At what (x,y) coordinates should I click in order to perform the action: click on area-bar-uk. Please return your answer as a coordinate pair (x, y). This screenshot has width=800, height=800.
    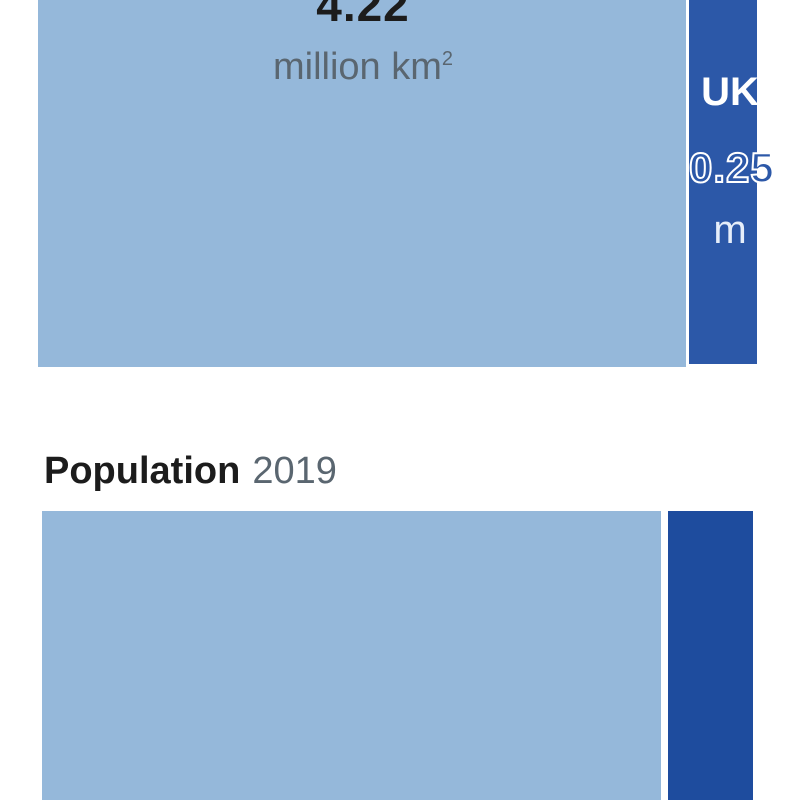
    Looking at the image, I should click on (723, 182).